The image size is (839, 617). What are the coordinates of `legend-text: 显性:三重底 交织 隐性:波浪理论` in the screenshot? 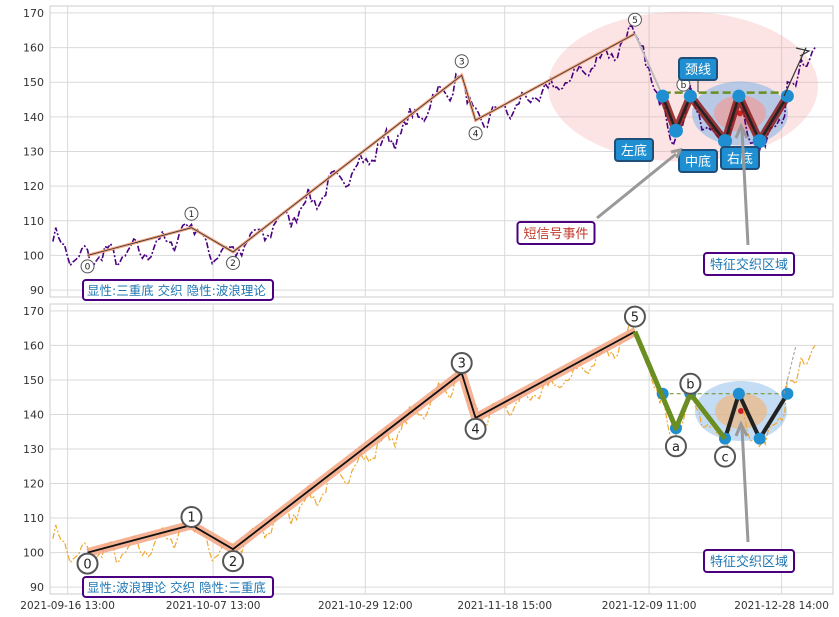 It's located at (176, 290).